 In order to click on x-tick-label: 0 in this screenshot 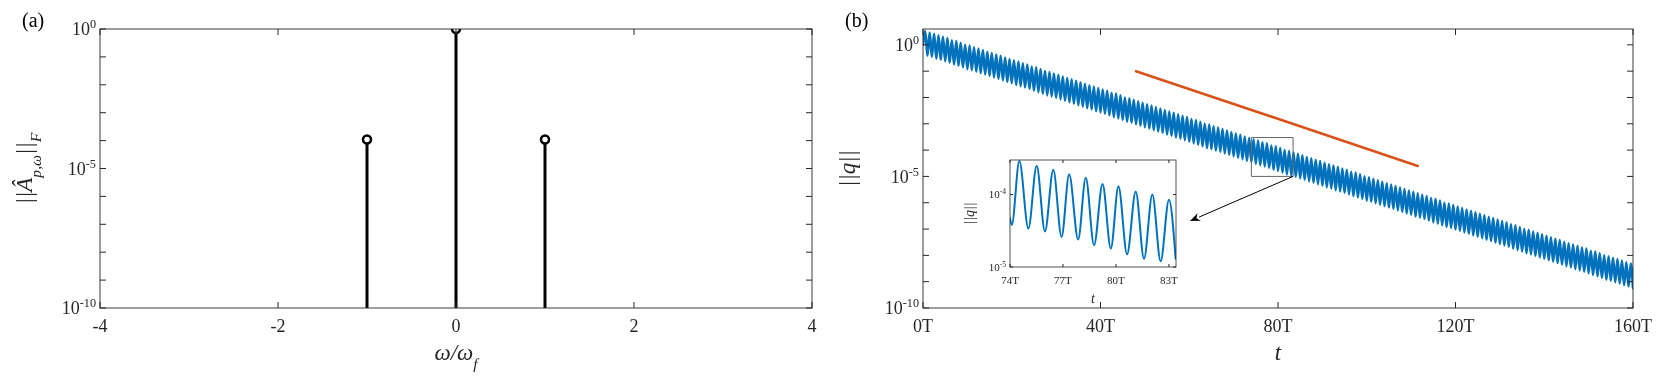, I will do `click(456, 326)`.